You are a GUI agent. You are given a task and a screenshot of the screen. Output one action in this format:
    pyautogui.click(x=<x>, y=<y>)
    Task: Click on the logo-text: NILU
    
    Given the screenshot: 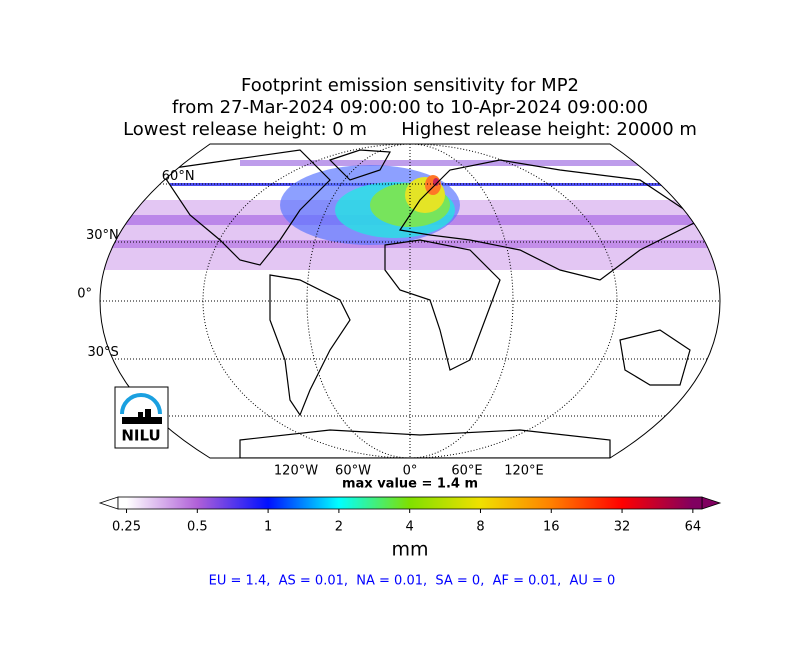 What is the action you would take?
    pyautogui.click(x=140, y=436)
    